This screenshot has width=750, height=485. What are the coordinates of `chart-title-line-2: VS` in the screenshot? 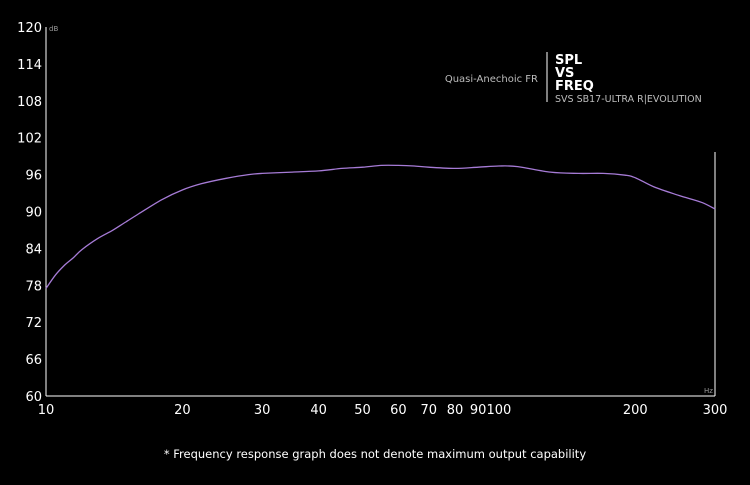 It's located at (564, 73).